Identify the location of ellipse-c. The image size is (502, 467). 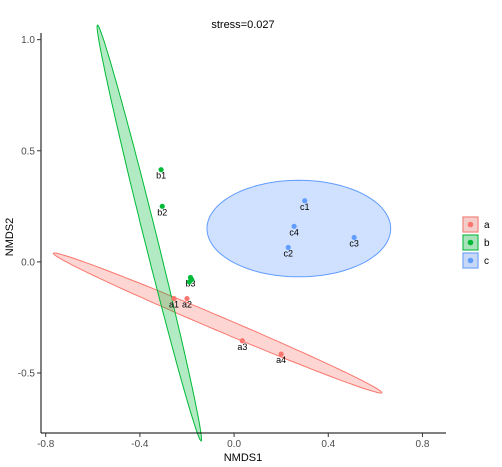
(299, 228).